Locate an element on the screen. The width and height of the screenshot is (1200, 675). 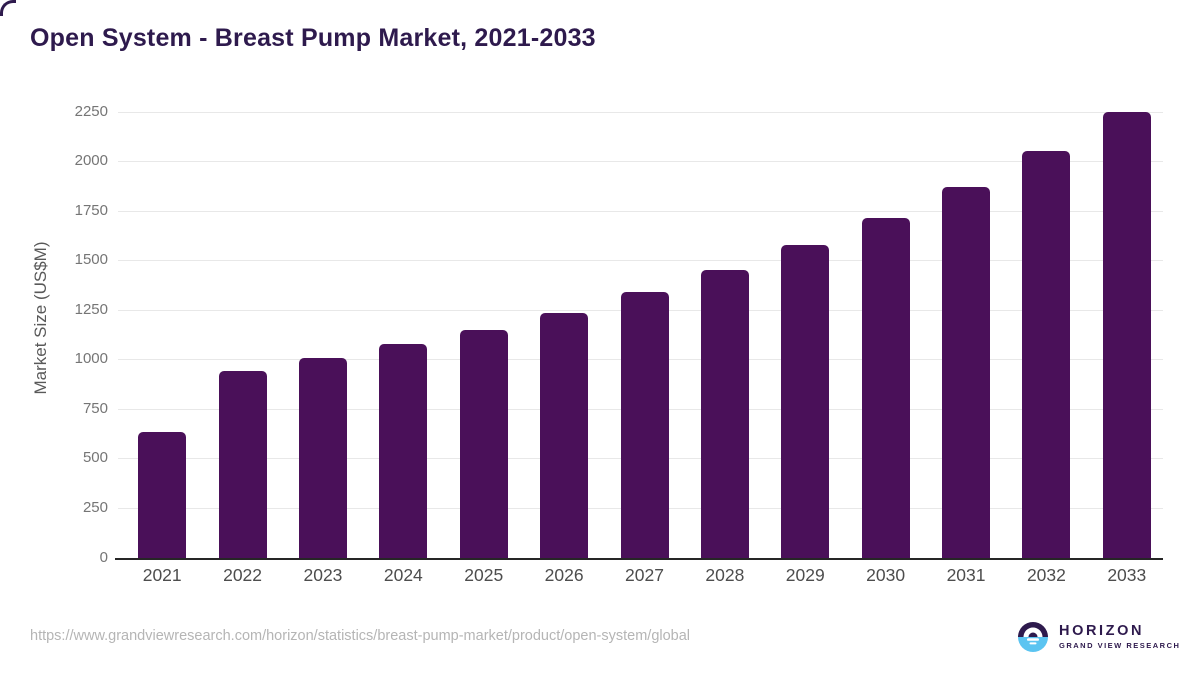
x-tick-label-2033: 2033 is located at coordinates (1127, 575).